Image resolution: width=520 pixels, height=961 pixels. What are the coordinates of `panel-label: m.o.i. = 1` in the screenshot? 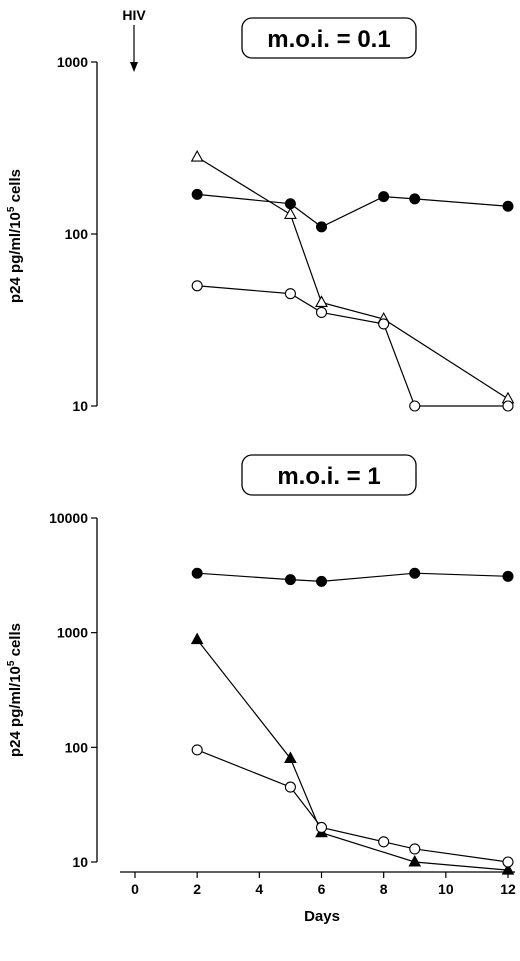 It's located at (328, 476).